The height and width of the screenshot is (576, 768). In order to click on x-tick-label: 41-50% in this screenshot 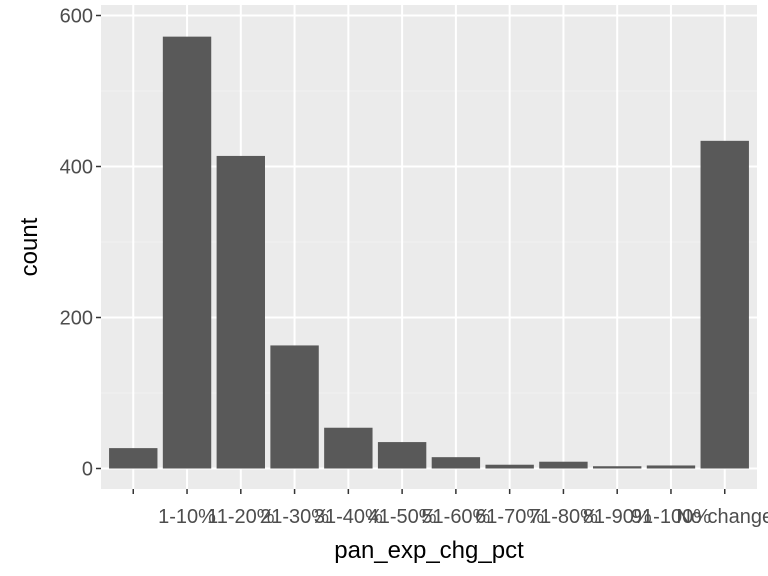, I will do `click(402, 517)`.